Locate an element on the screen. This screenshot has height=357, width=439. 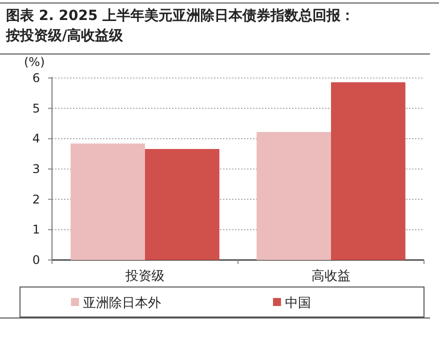
y-tick-label: 5 is located at coordinates (36, 108).